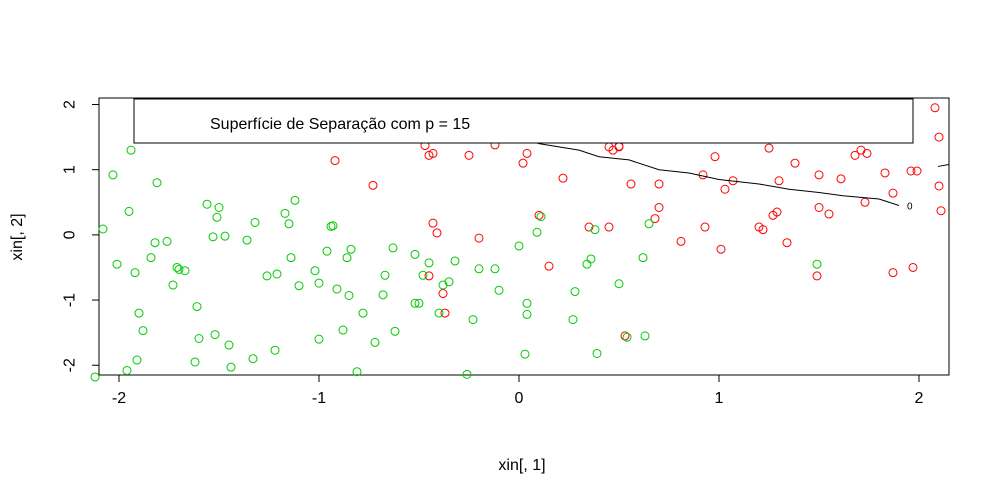 Image resolution: width=1000 pixels, height=500 pixels. What do you see at coordinates (70, 169) in the screenshot?
I see `y-tick-label-3: 1` at bounding box center [70, 169].